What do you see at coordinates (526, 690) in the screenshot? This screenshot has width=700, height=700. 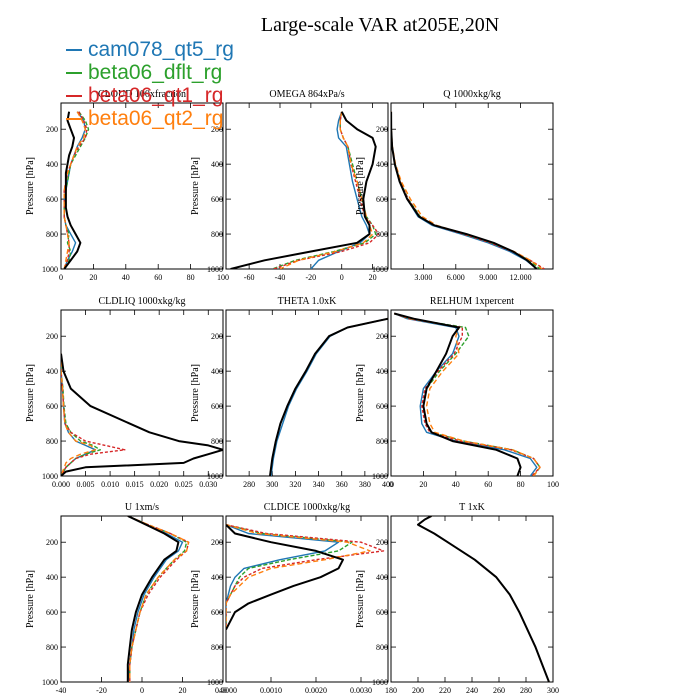 I see `x-tick-label: 280` at bounding box center [526, 690].